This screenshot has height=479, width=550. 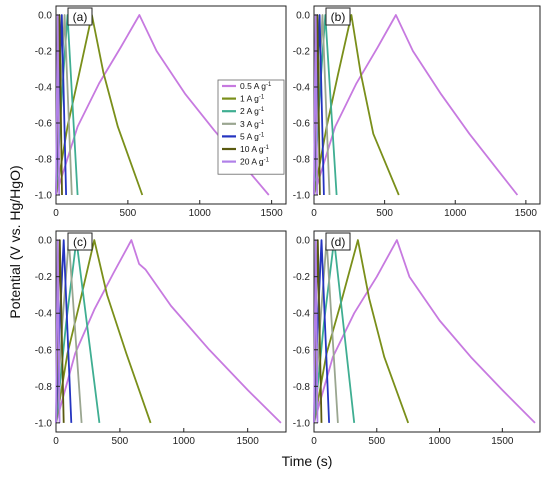 I want to click on panel-label: (a), so click(x=80, y=17).